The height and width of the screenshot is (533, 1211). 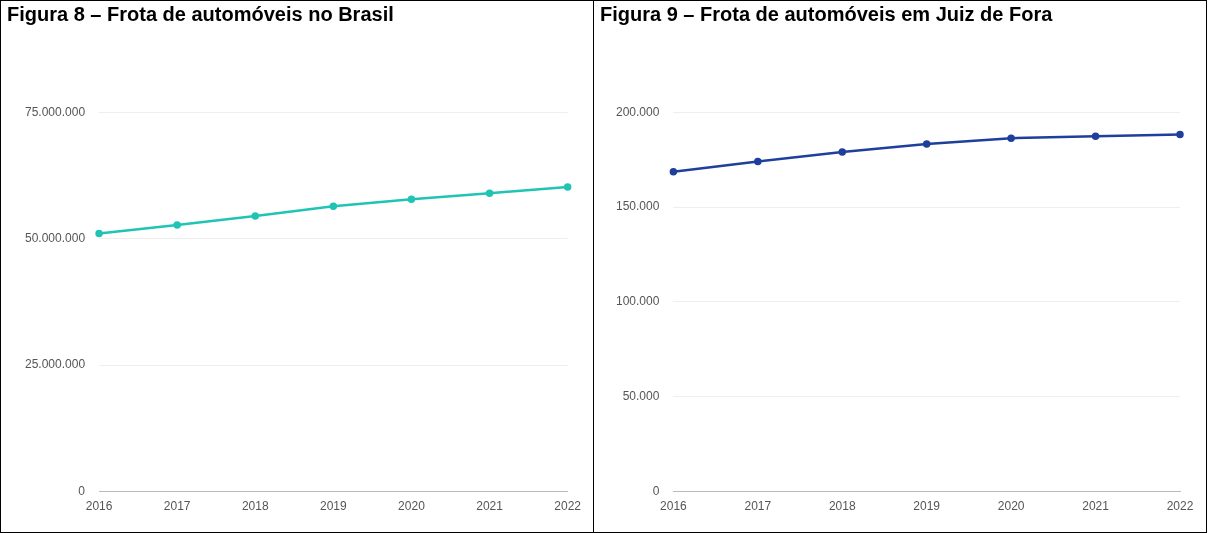 I want to click on y-tick-label: 200.000, so click(x=637, y=111).